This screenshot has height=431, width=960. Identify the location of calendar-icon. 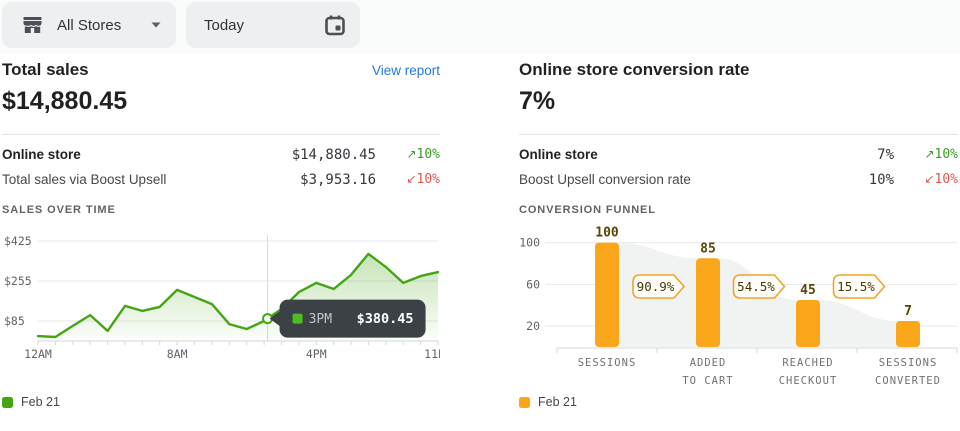
(335, 25).